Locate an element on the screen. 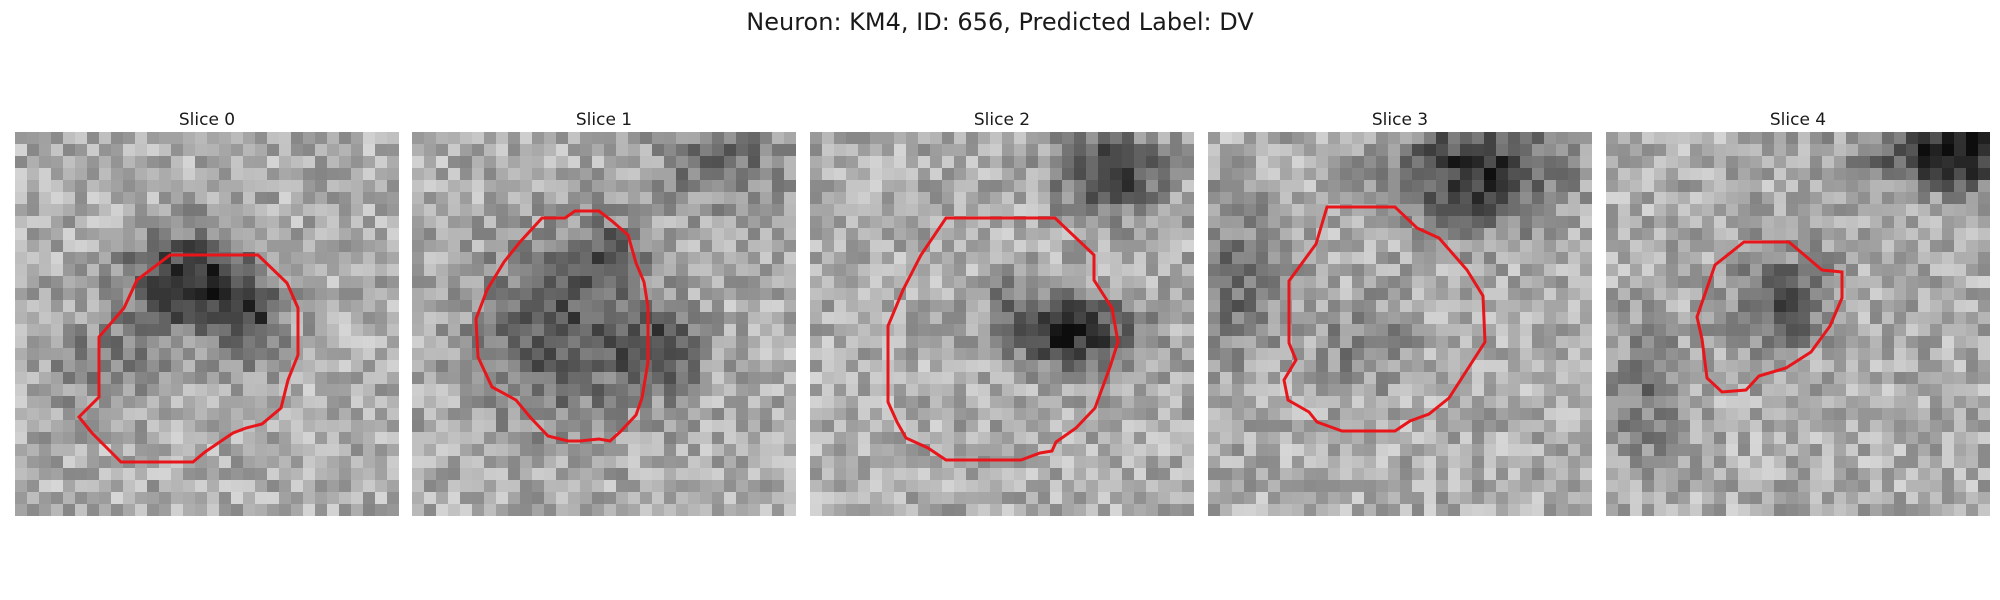 This screenshot has height=600, width=2000. slice-panel-0: Slice 0 is located at coordinates (207, 312).